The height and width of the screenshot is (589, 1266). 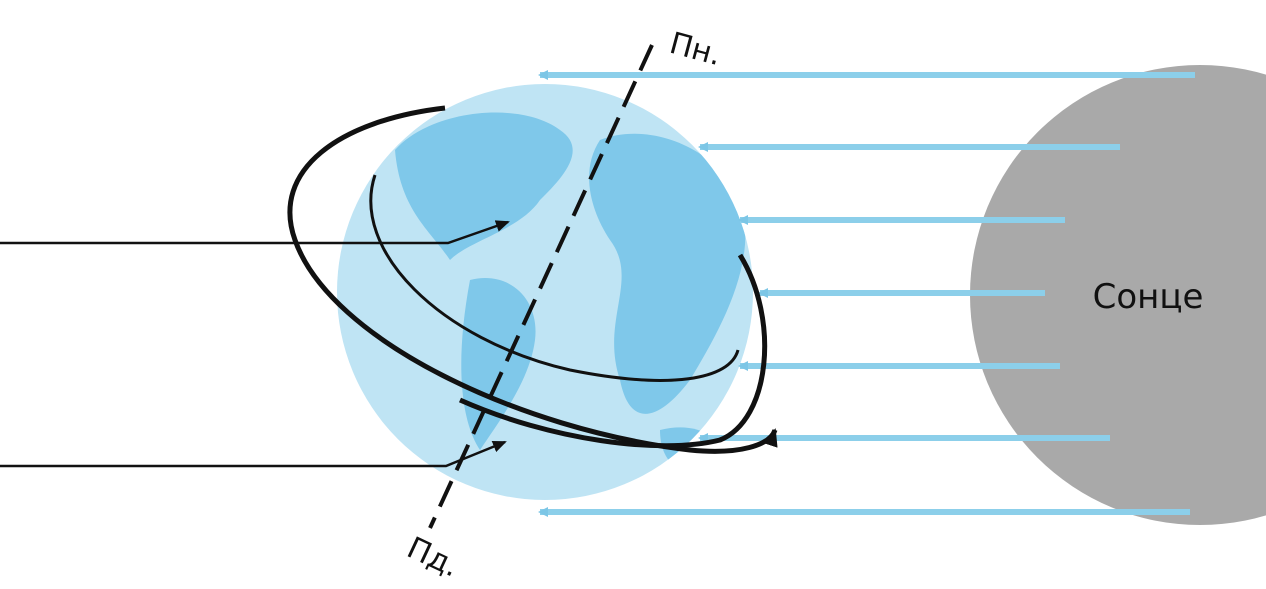 I want to click on south-label: Пд., so click(x=433, y=558).